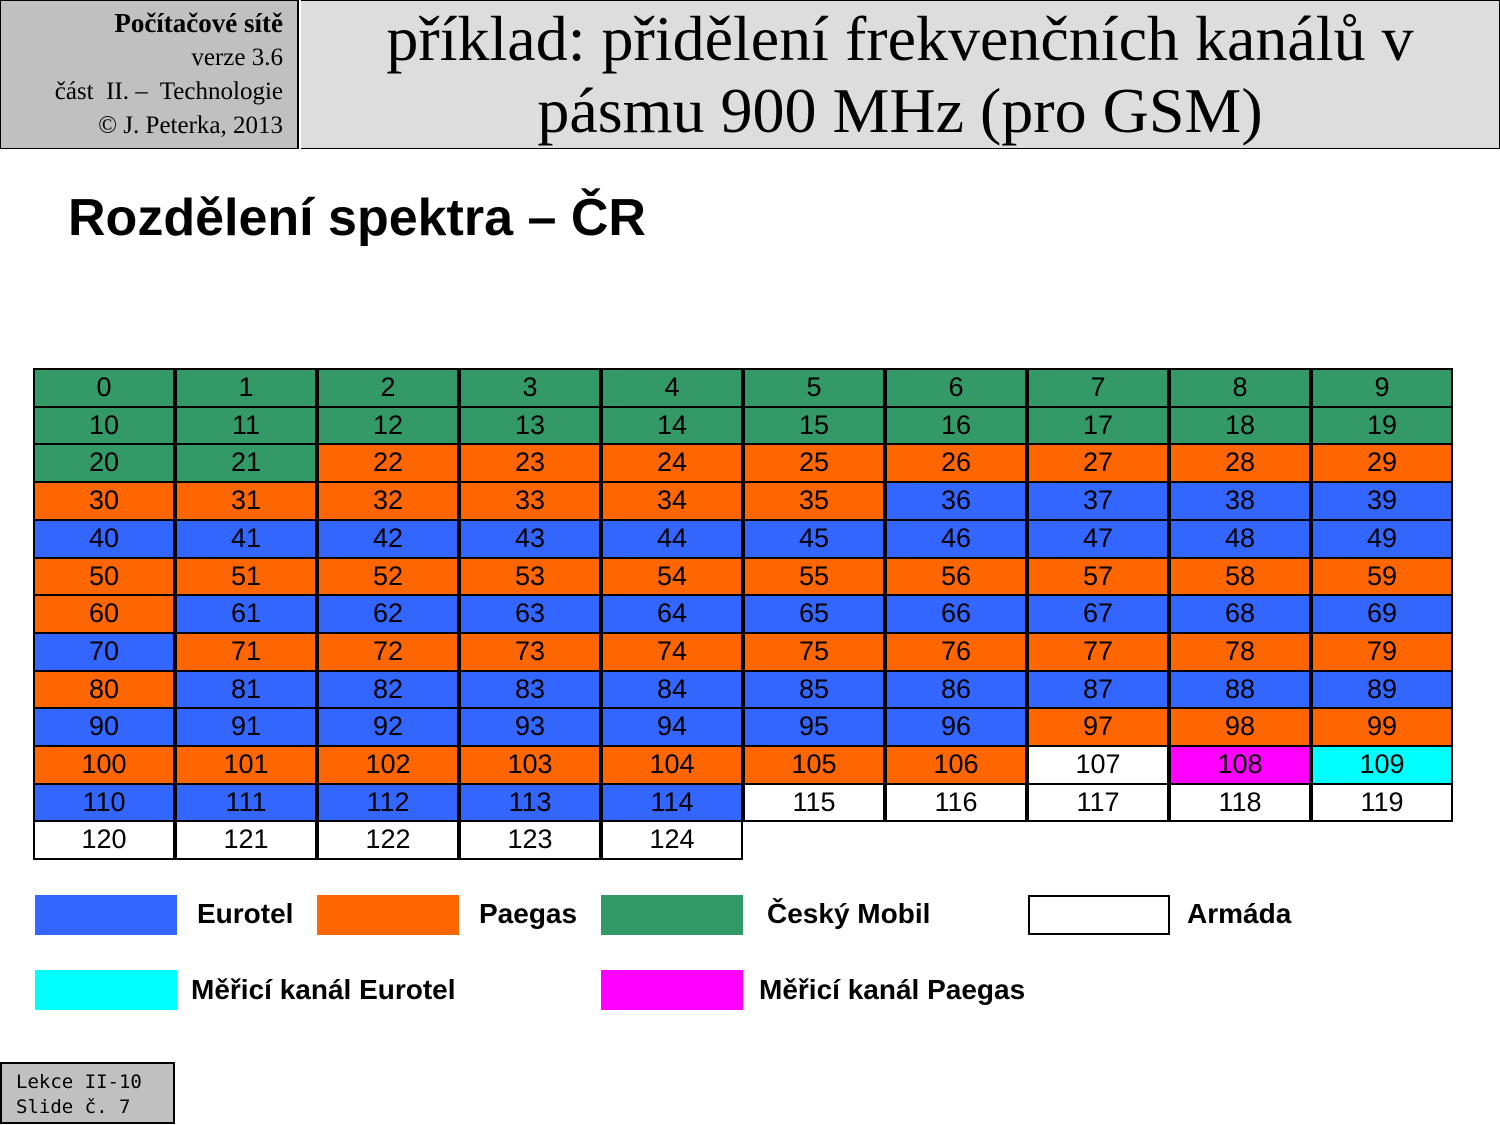 Image resolution: width=1500 pixels, height=1125 pixels. I want to click on channel-cell-8: 8, so click(1240, 388).